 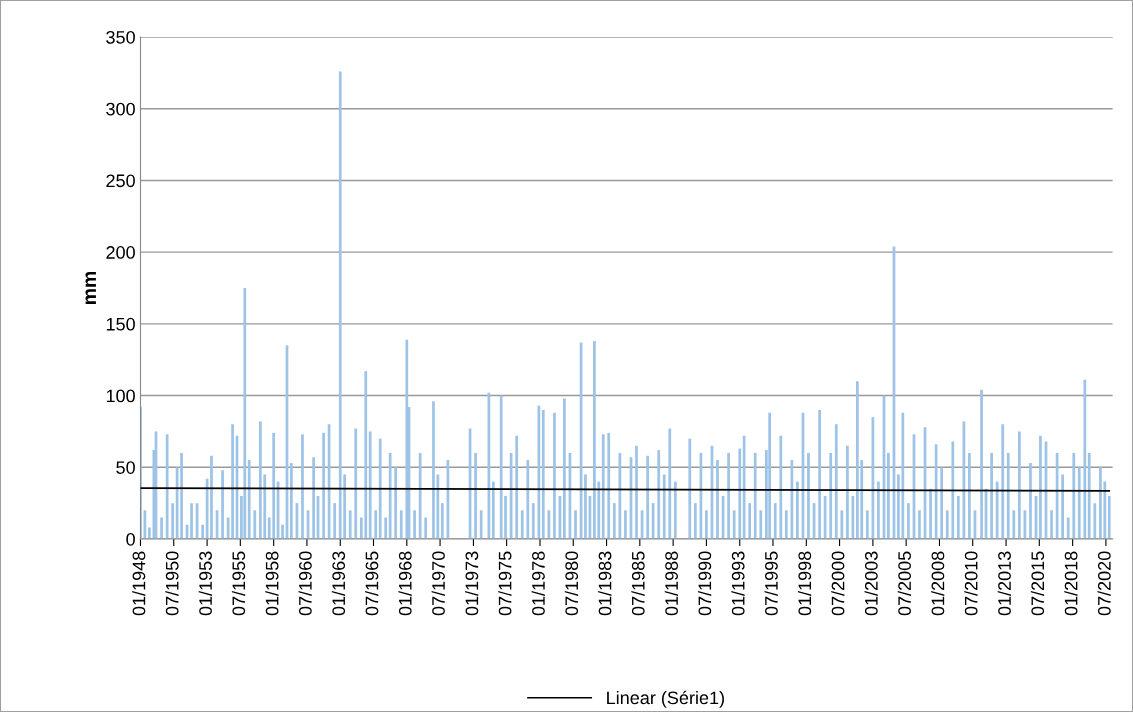 I want to click on x-tick-label: 01/1953, so click(x=205, y=583).